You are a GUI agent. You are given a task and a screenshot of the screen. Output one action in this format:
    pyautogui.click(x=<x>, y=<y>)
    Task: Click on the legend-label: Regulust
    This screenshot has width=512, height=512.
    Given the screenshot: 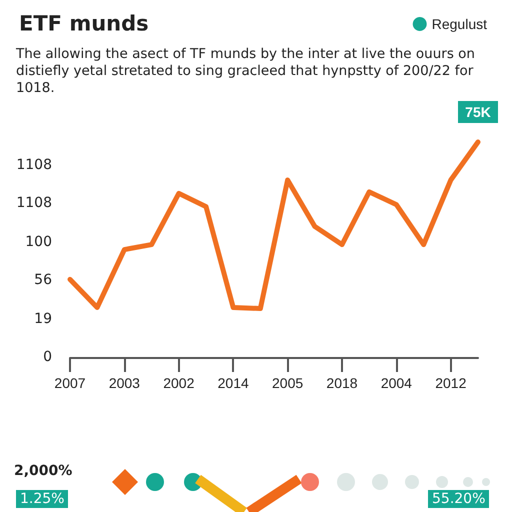 What is the action you would take?
    pyautogui.click(x=460, y=24)
    